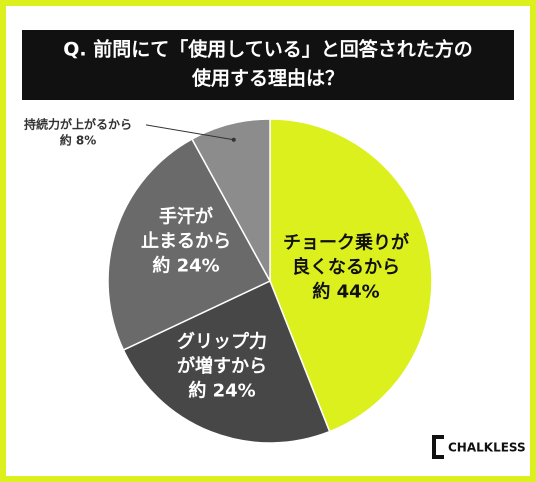 This screenshot has width=536, height=482. What do you see at coordinates (233, 139) in the screenshot?
I see `leader-dot` at bounding box center [233, 139].